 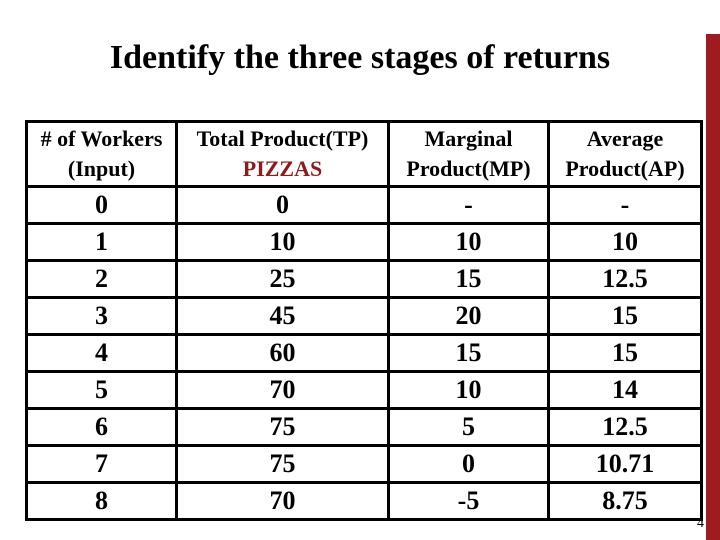 What do you see at coordinates (468, 316) in the screenshot?
I see `table-cell: 20` at bounding box center [468, 316].